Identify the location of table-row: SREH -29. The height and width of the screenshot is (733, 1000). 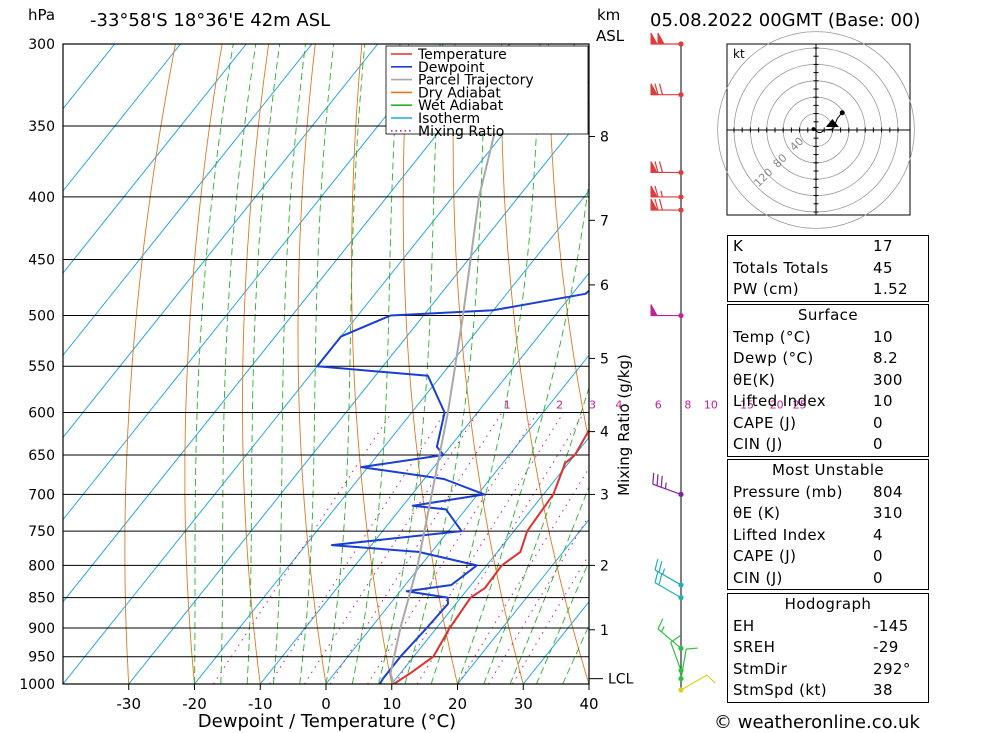
(828, 648).